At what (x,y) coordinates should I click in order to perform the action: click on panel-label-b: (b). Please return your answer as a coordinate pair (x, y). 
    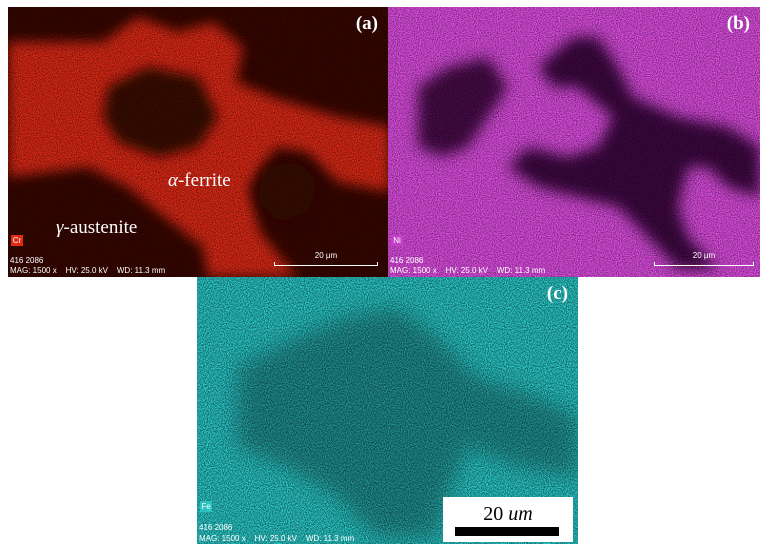
    Looking at the image, I should click on (738, 23).